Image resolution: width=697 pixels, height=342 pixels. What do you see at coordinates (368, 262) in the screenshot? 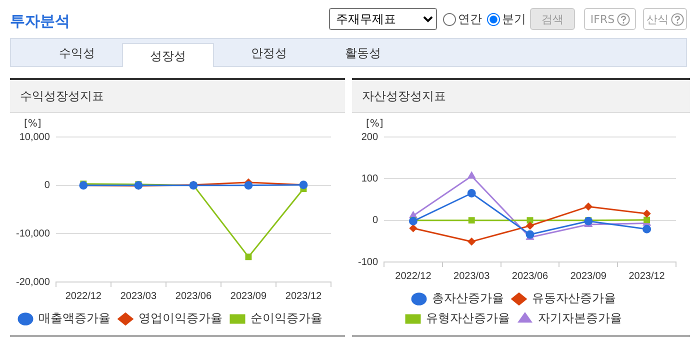
I see `y-tick-label: -100` at bounding box center [368, 262].